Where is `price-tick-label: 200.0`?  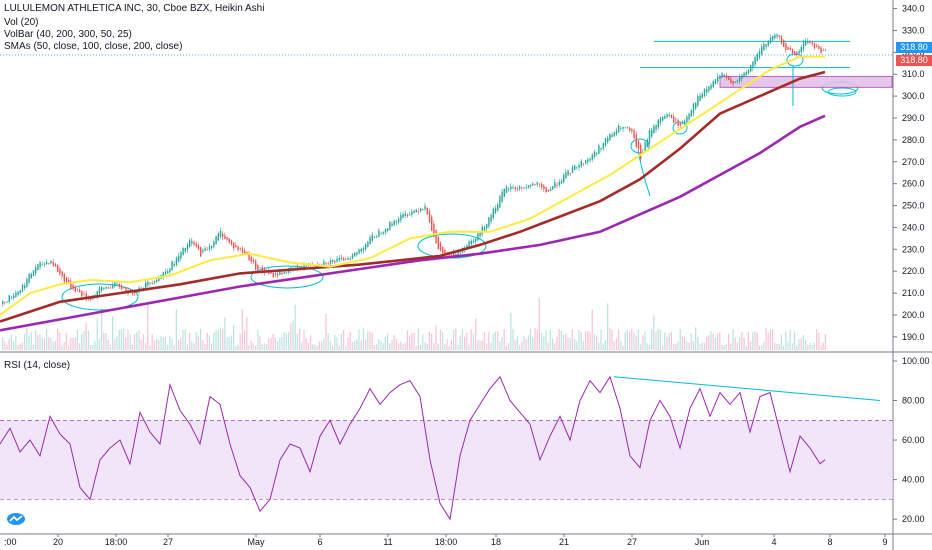
price-tick-label: 200.0 is located at coordinates (913, 315).